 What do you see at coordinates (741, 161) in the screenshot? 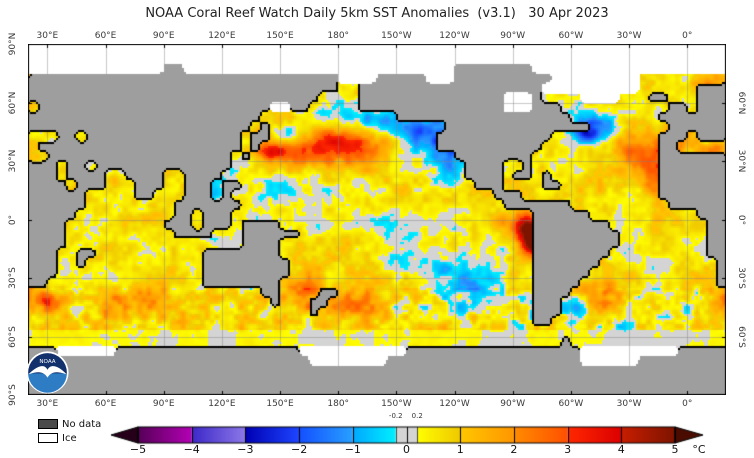
I see `lat-label-right: 30°N` at bounding box center [741, 161].